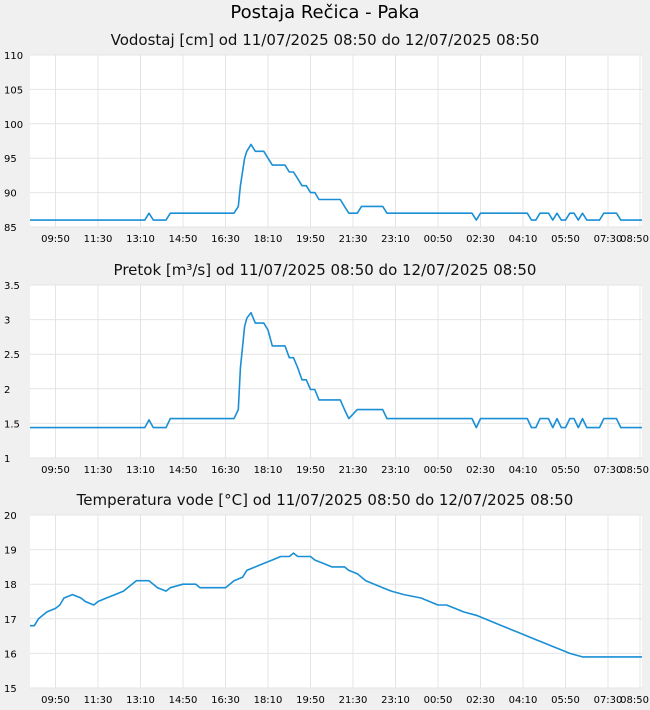  Describe the element at coordinates (268, 700) in the screenshot. I see `x-tick-label-temperatura: 18:10` at that location.